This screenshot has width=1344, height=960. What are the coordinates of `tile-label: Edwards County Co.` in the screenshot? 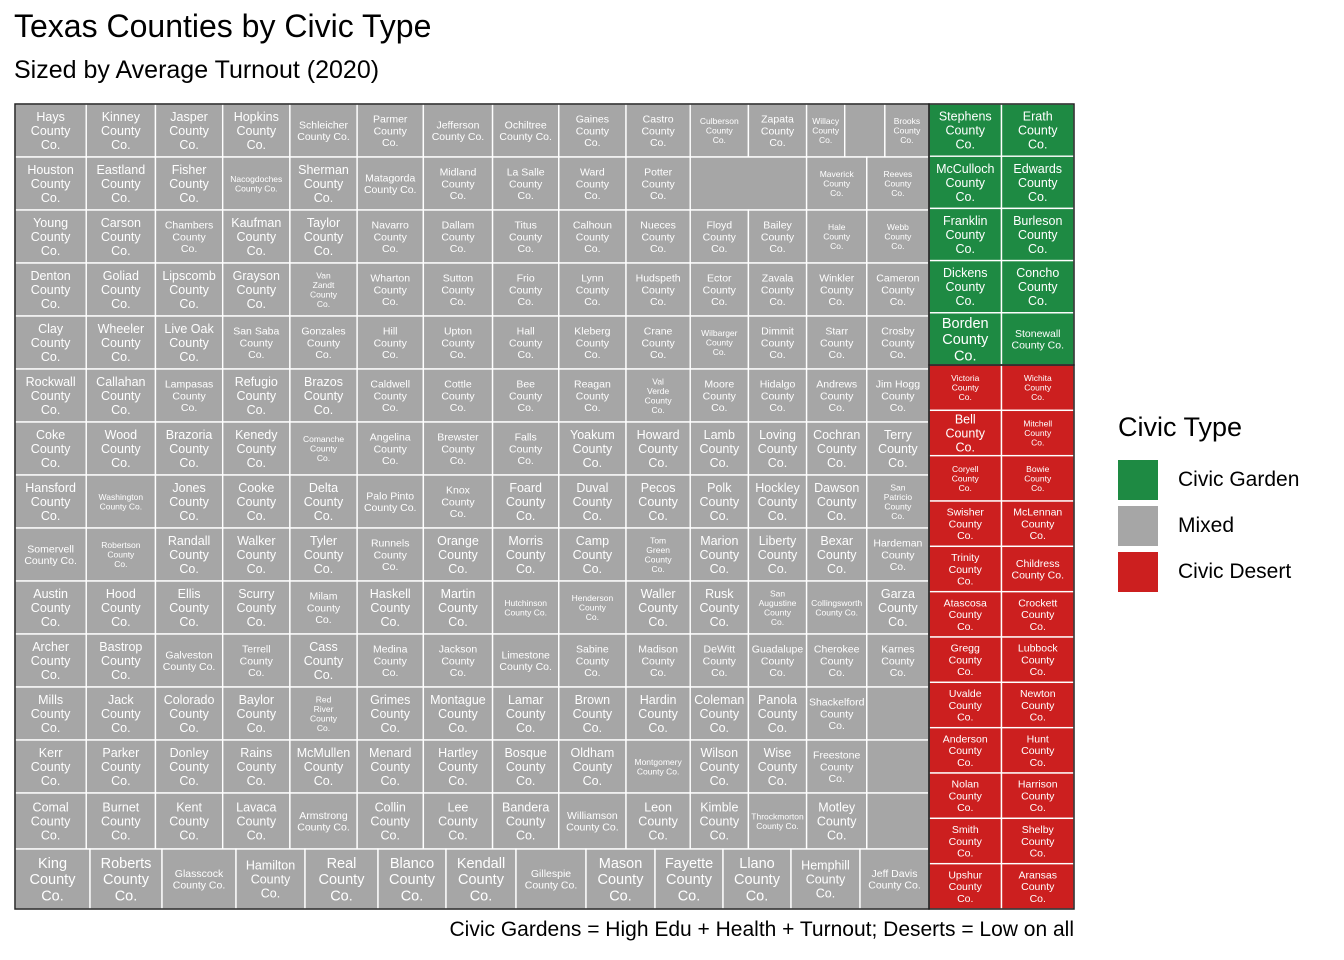 It's located at (1037, 183).